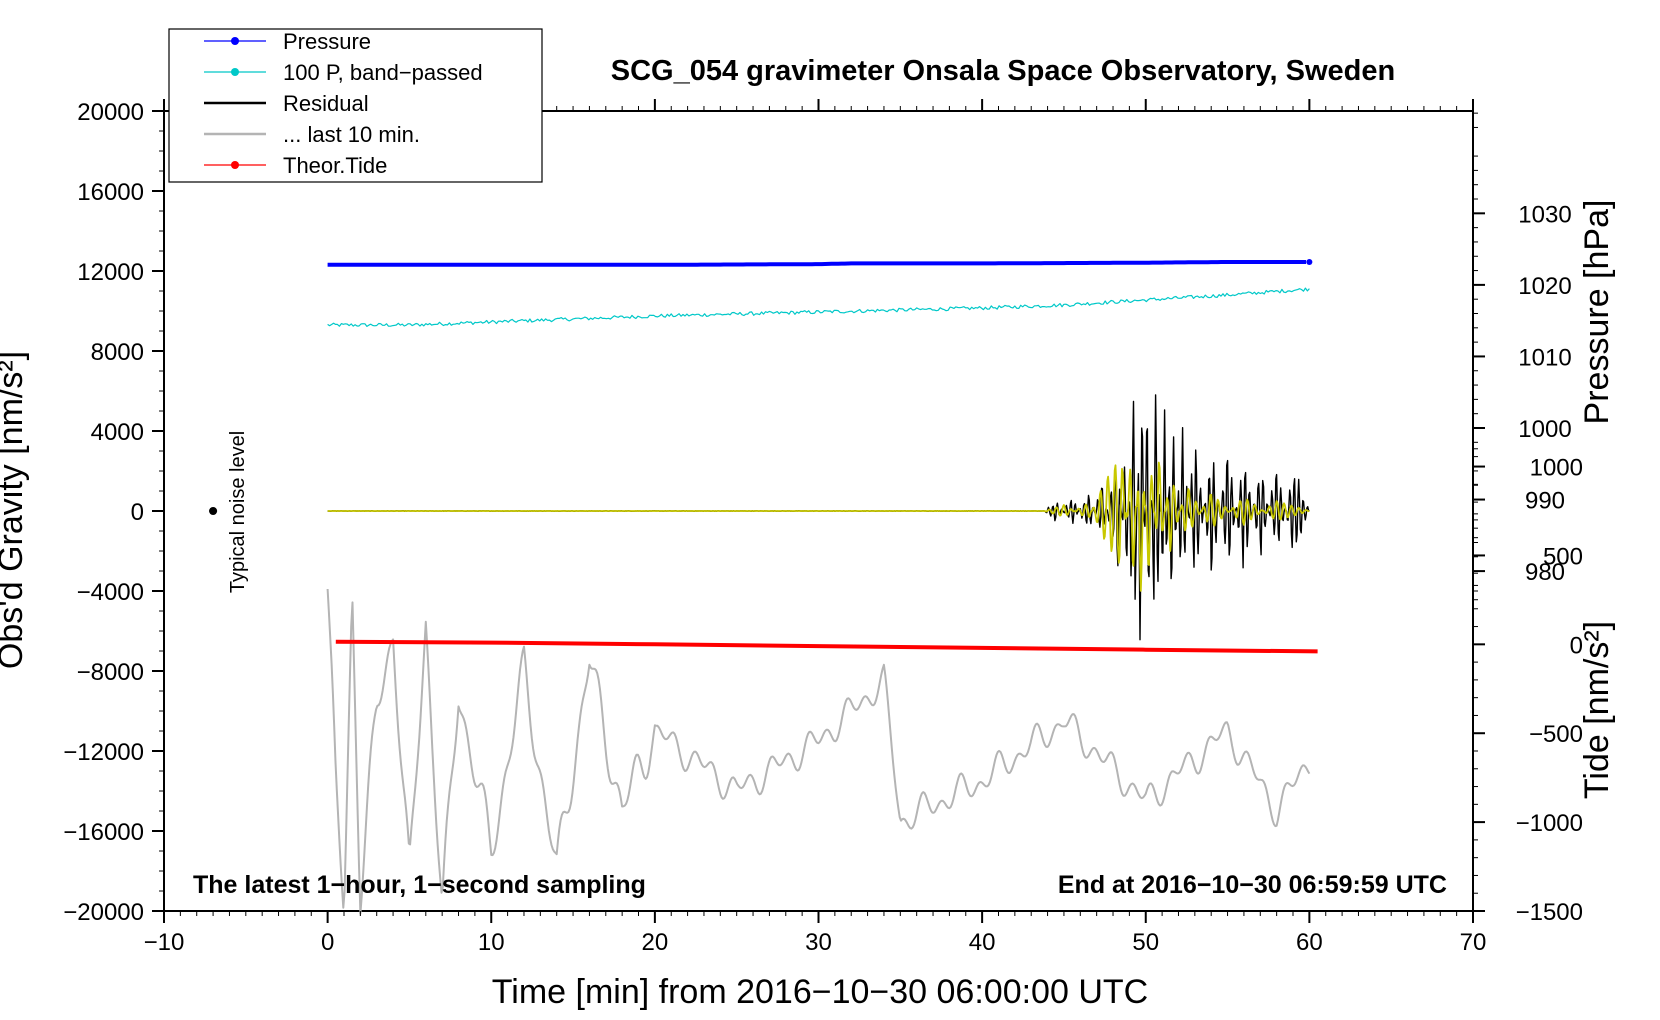 The height and width of the screenshot is (1020, 1660). I want to click on x-tick-label: 30, so click(818, 942).